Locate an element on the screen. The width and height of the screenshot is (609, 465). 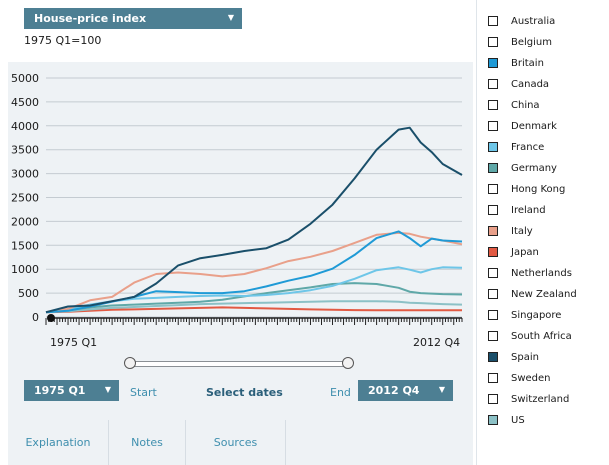
info-tabs: Explanation Notes Sources is located at coordinates (240, 442).